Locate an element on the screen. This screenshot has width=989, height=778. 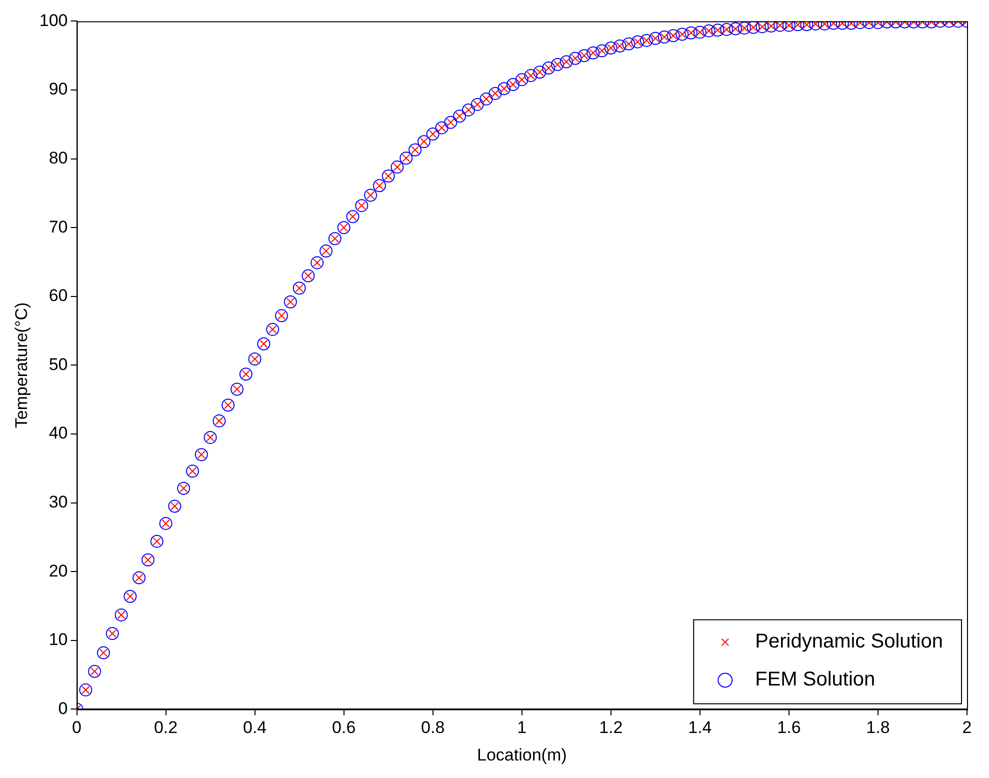
y-tick-label: 10 is located at coordinates (58, 640).